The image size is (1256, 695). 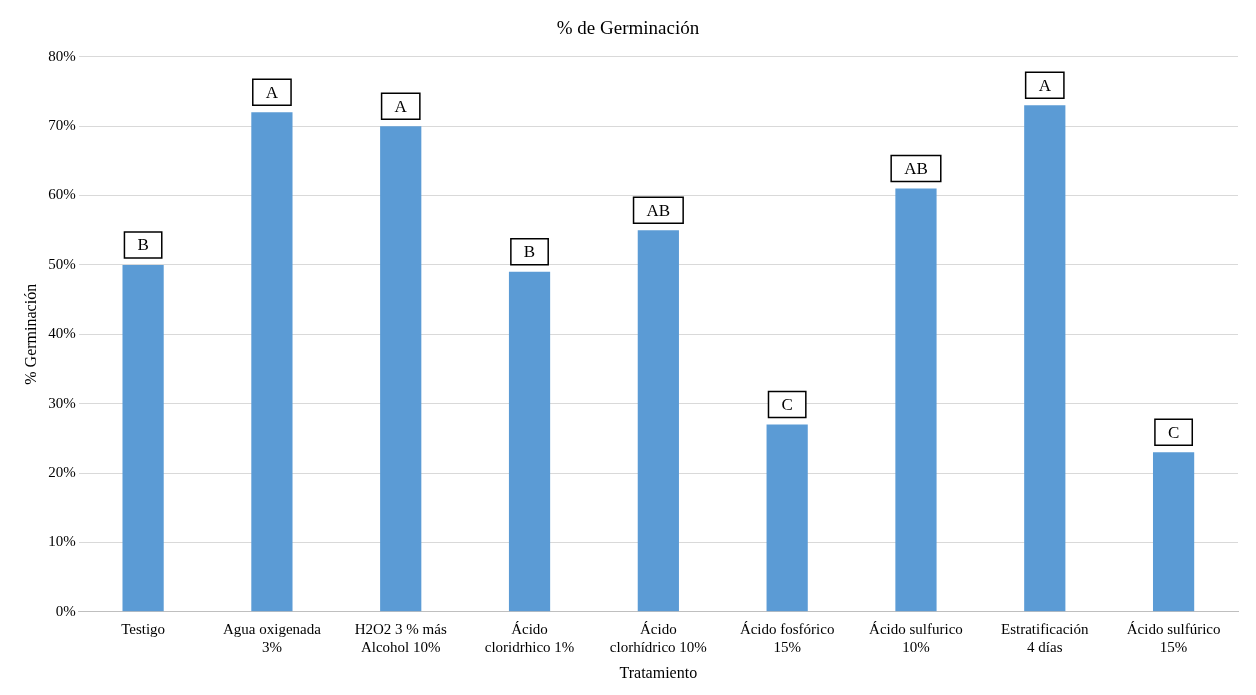 I want to click on y-tick-label: 40%, so click(x=62, y=333).